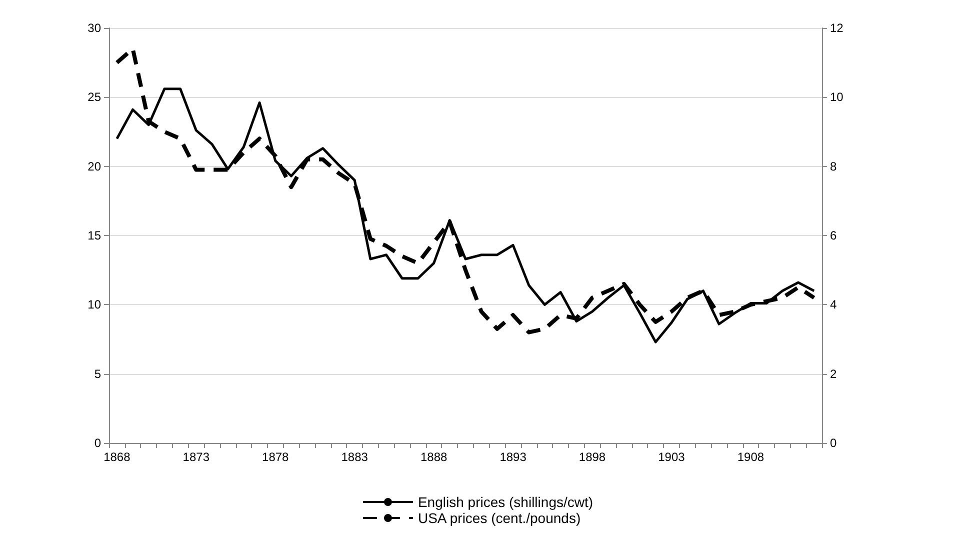 The image size is (955, 538). What do you see at coordinates (95, 305) in the screenshot?
I see `y-tick-label: 10` at bounding box center [95, 305].